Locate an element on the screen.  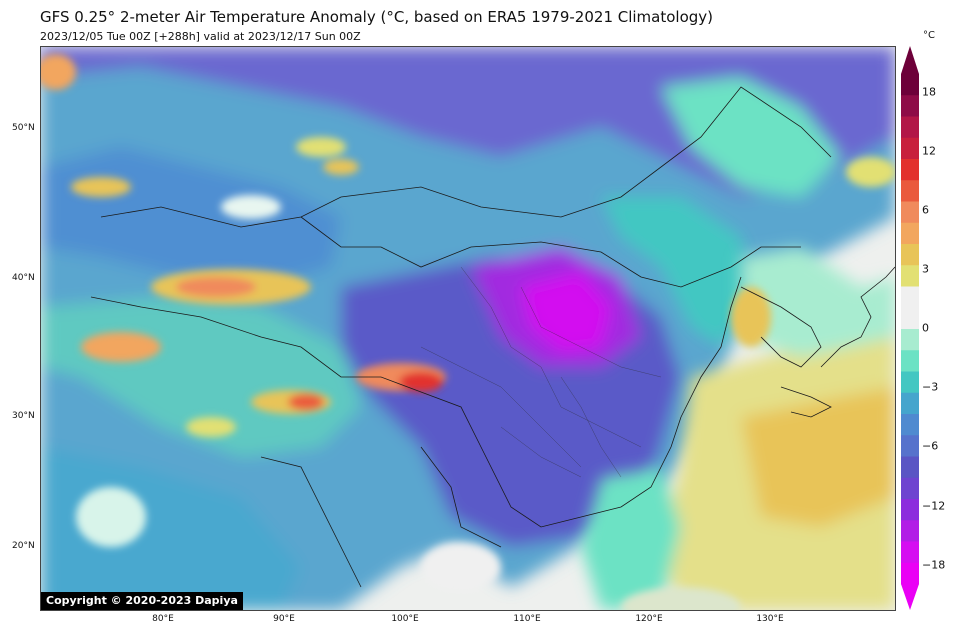
lon-label-80e: 80°E is located at coordinates (163, 619).